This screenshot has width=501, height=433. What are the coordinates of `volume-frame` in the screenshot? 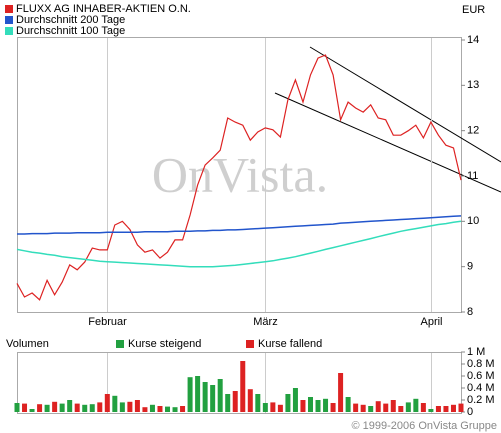 It's located at (239, 383).